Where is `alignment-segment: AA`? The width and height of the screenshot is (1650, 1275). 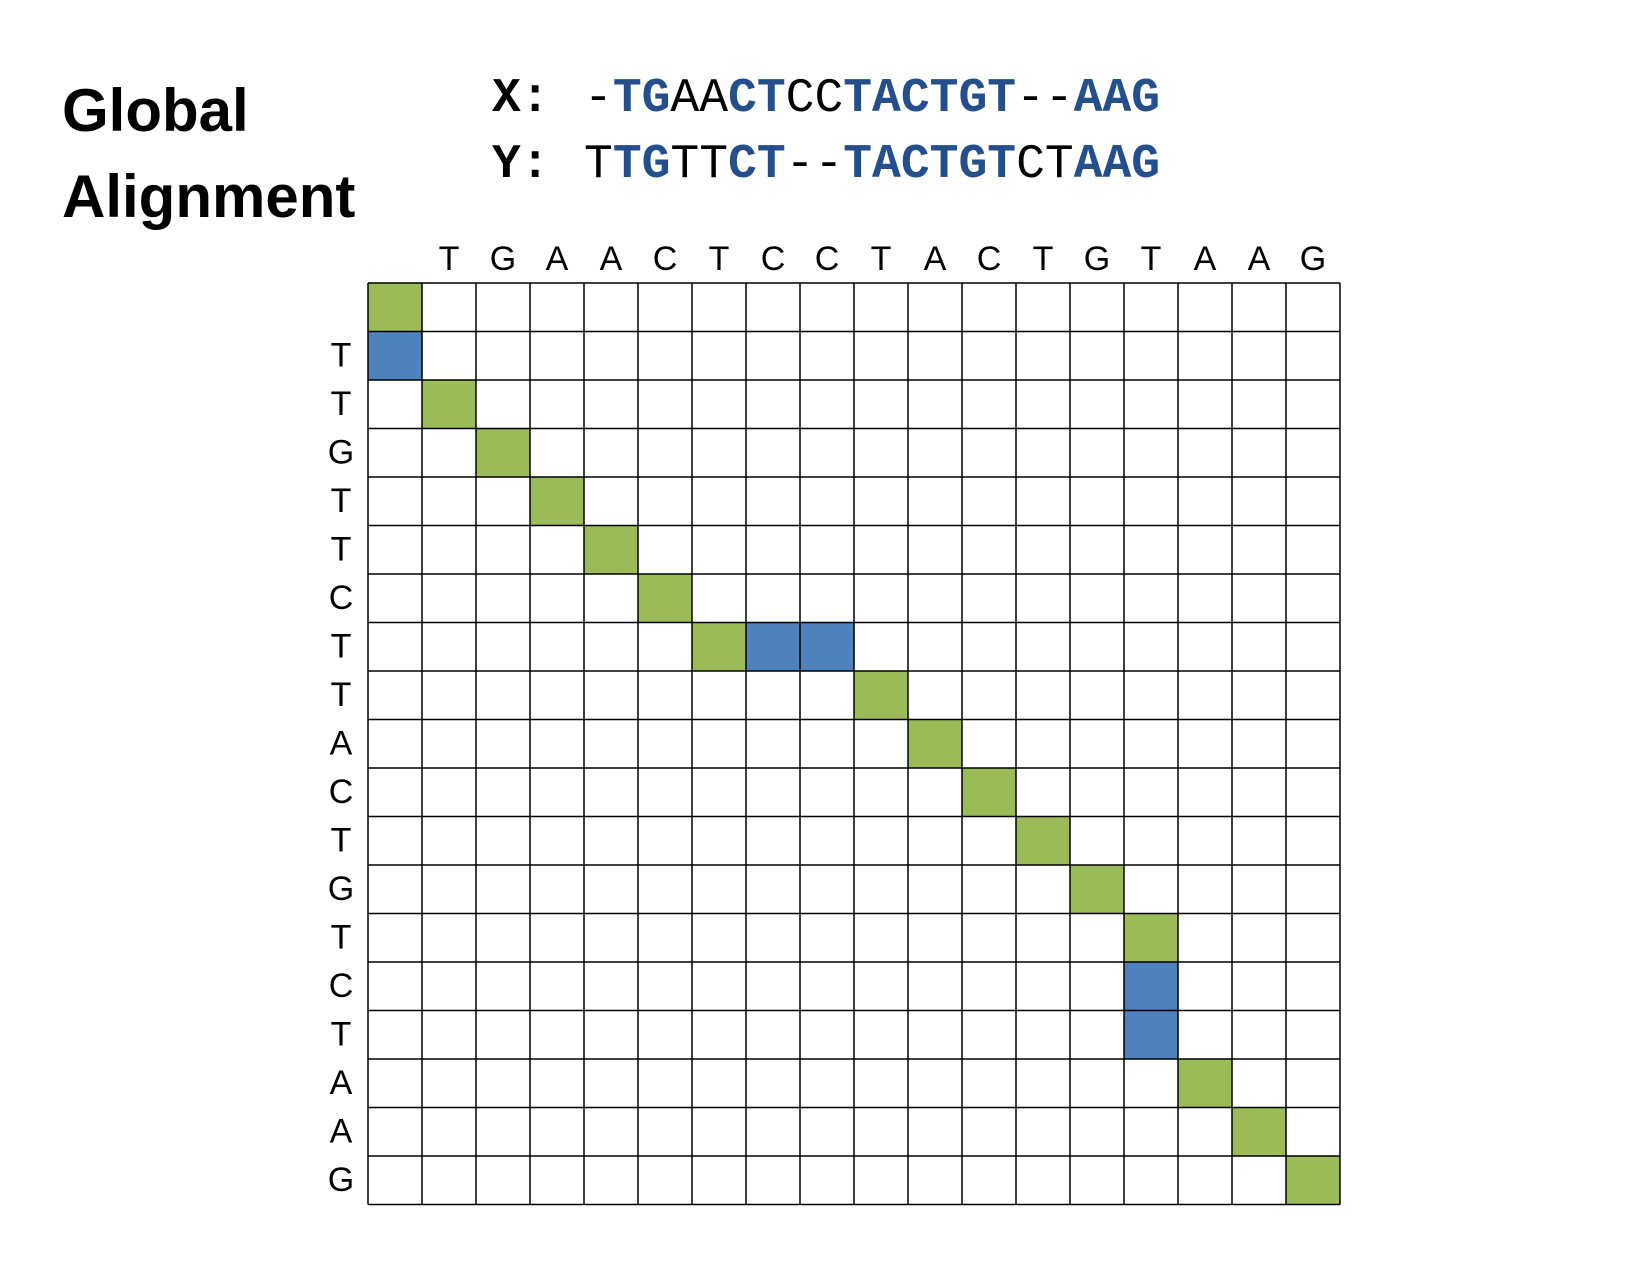
alignment-segment: AA is located at coordinates (699, 99).